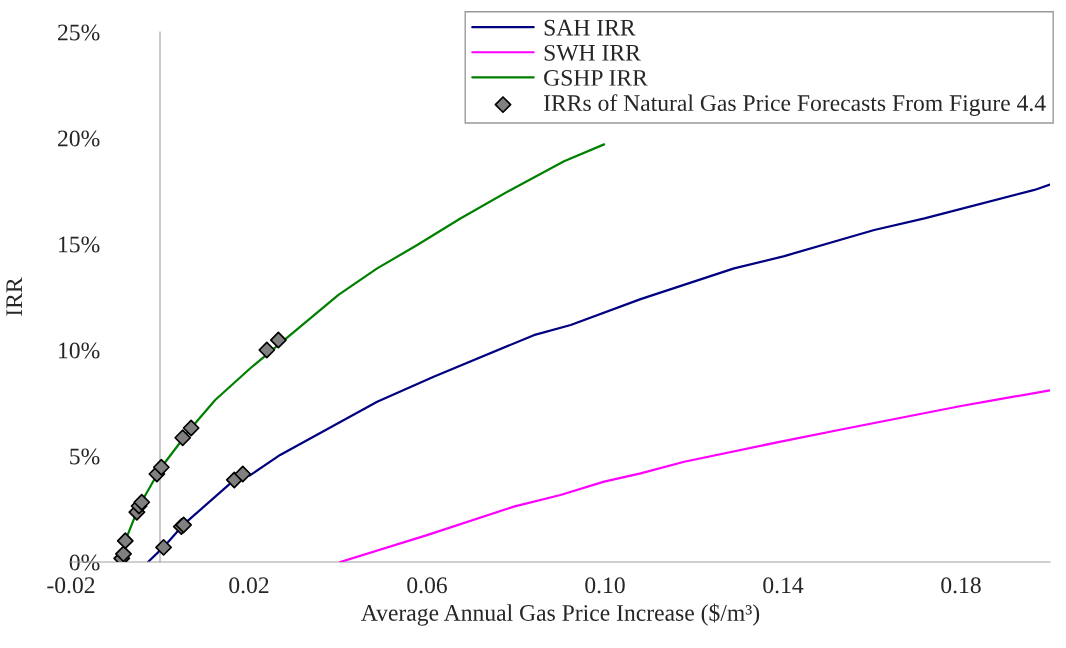 This screenshot has height=648, width=1066. I want to click on x-tick-label: 0.14, so click(783, 585).